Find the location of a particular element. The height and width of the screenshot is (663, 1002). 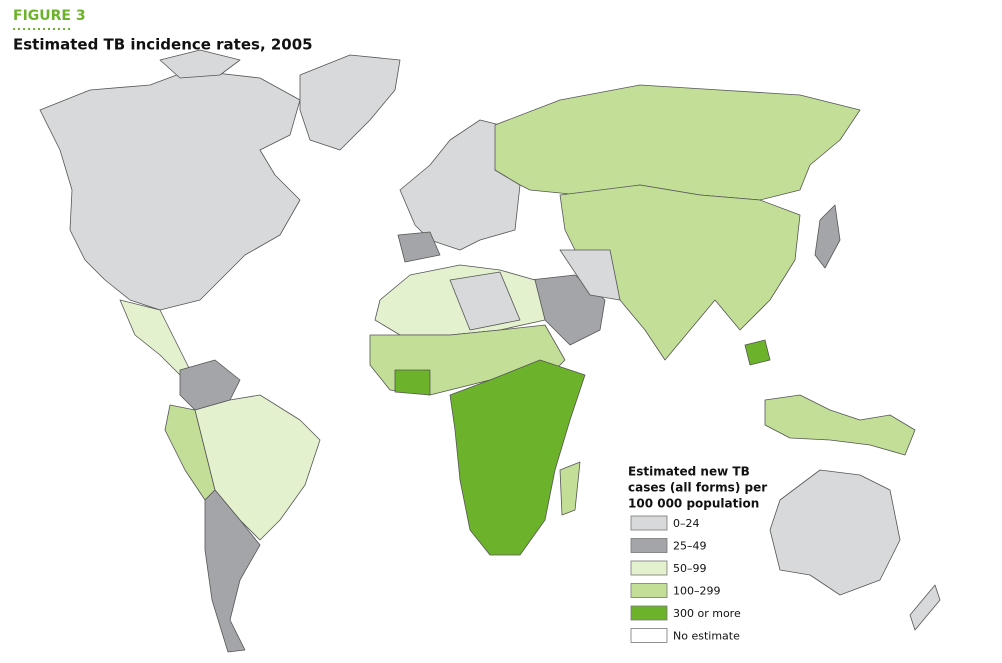

madagascar is located at coordinates (570, 488).